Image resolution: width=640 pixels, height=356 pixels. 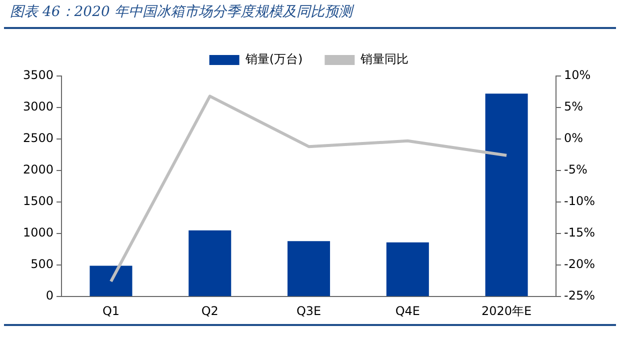 What do you see at coordinates (38, 233) in the screenshot?
I see `y-tick-label: 1000` at bounding box center [38, 233].